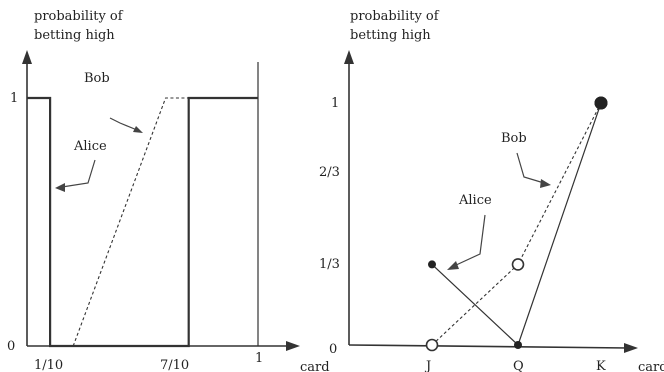  What do you see at coordinates (315, 366) in the screenshot?
I see `left-xlabel: card` at bounding box center [315, 366].